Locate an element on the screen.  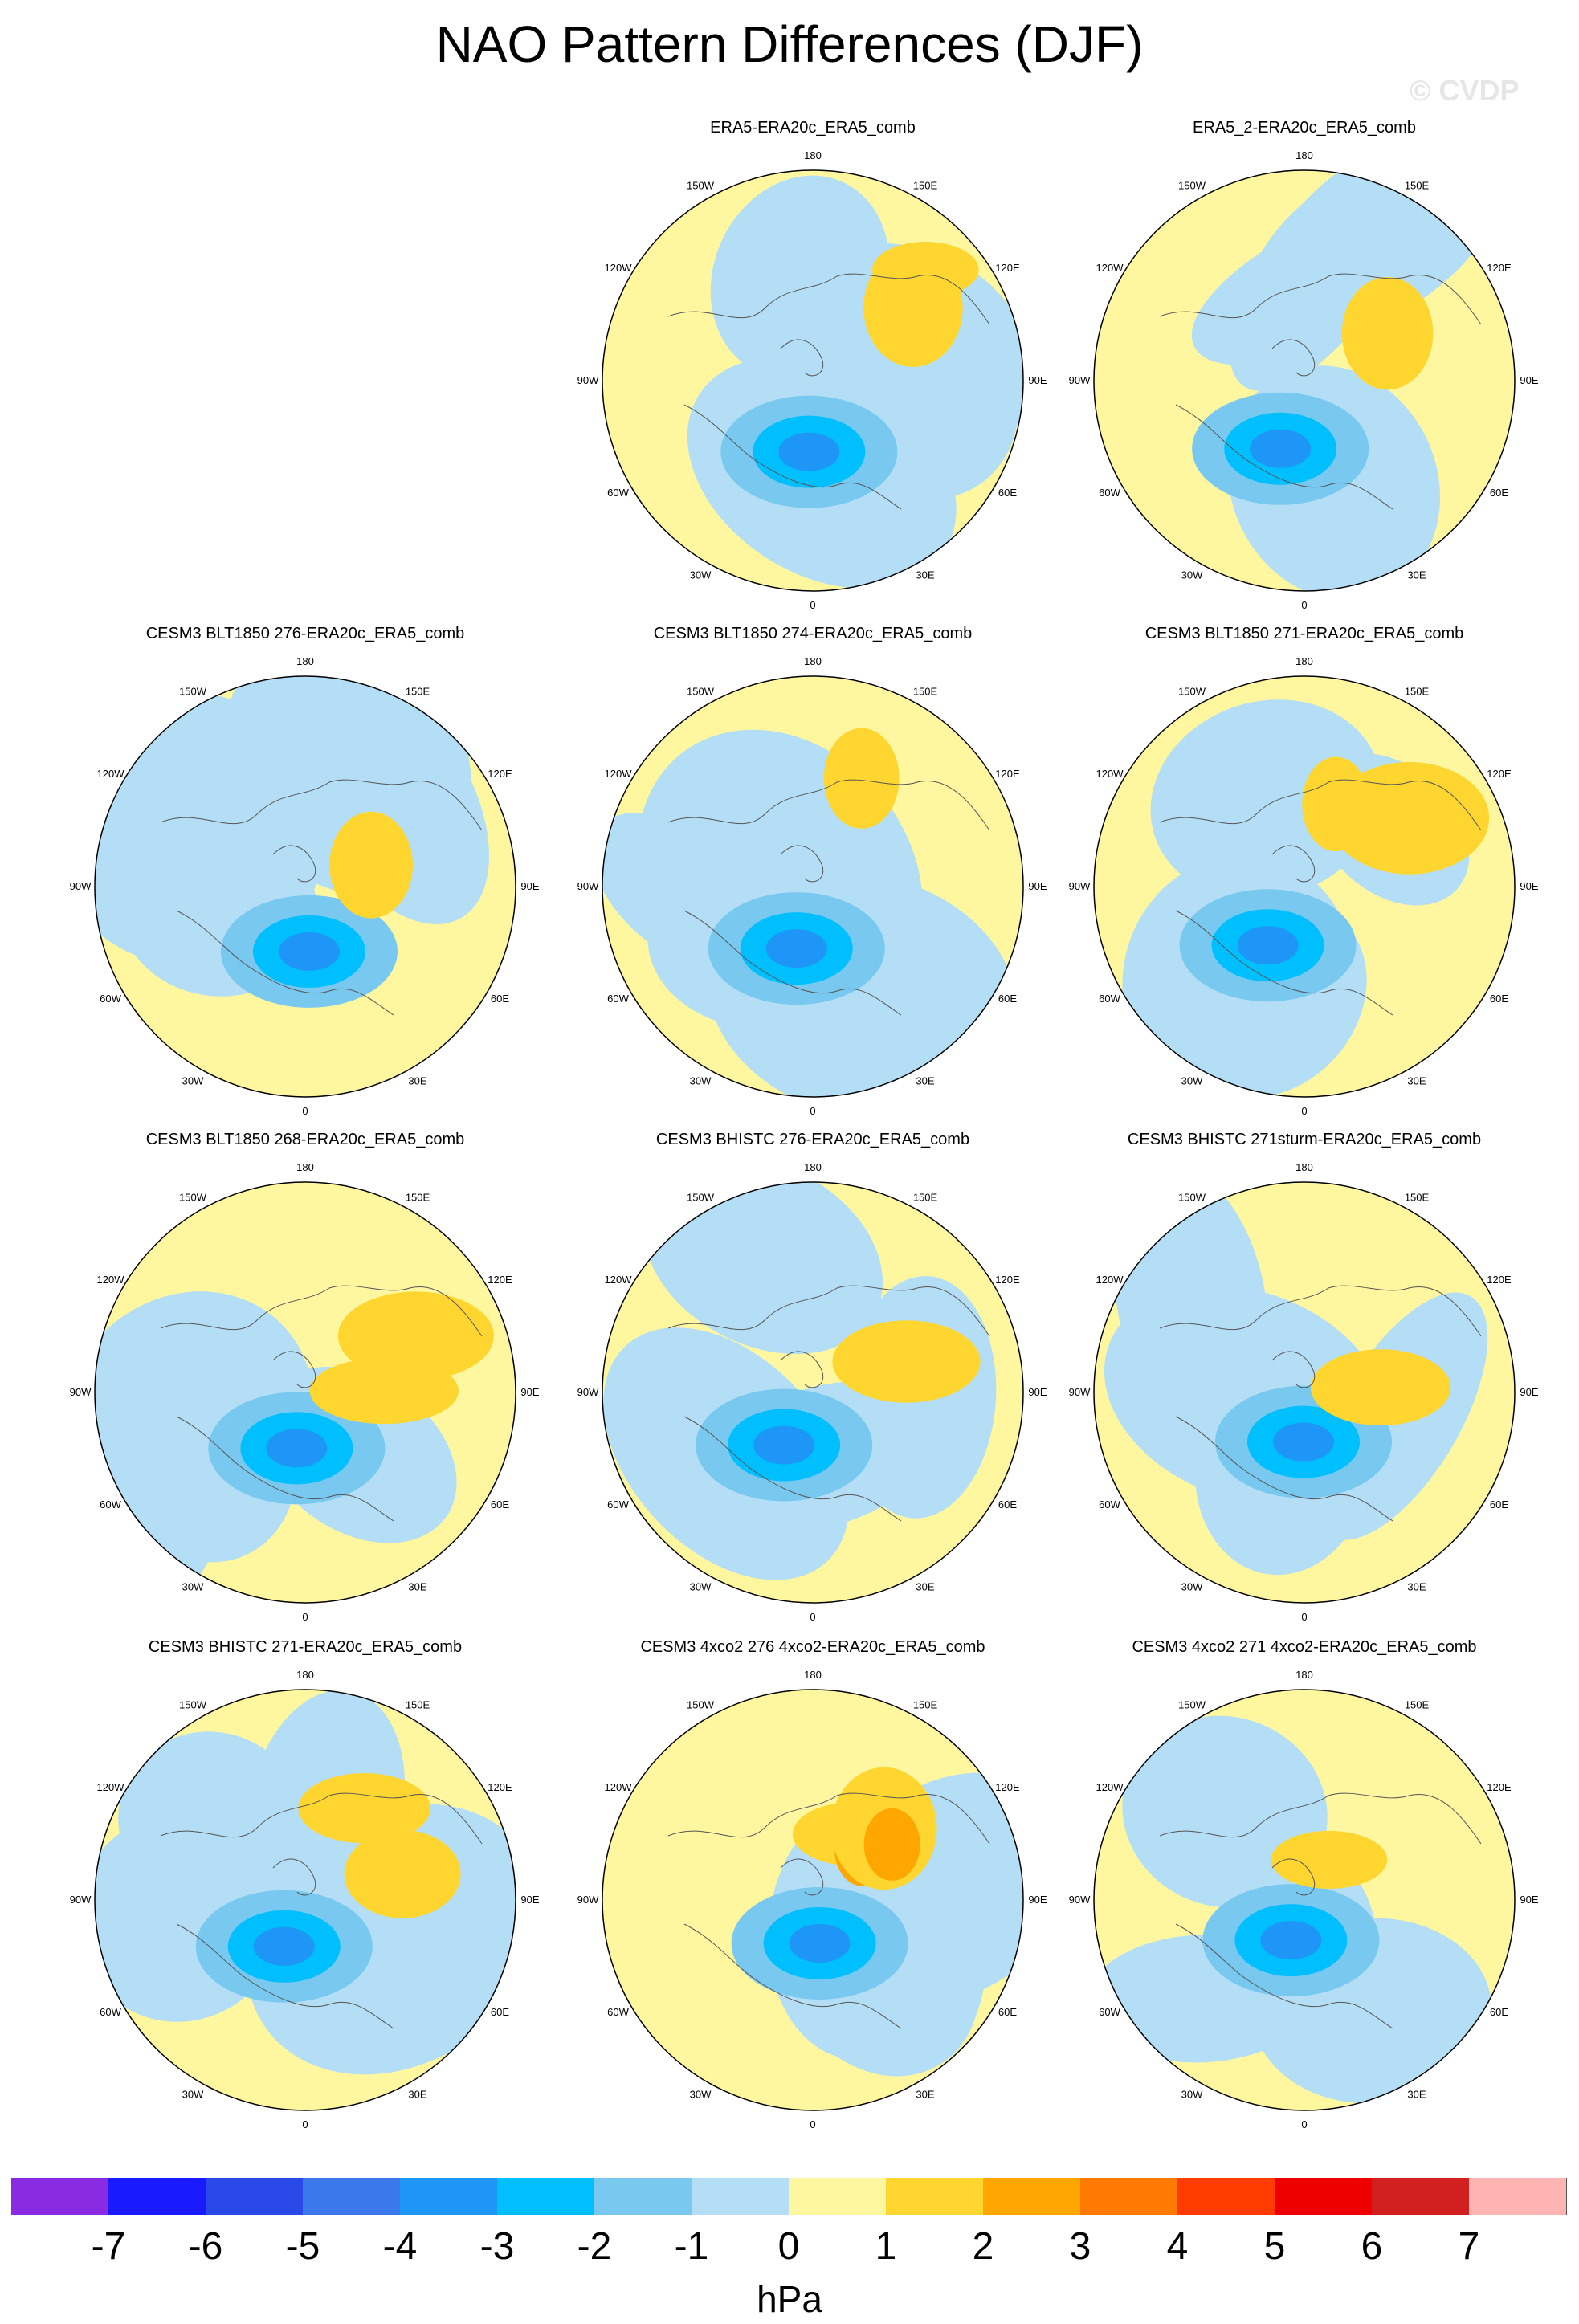
panel-title: ERA5-ERA20c_ERA5_comb is located at coordinates (813, 128).